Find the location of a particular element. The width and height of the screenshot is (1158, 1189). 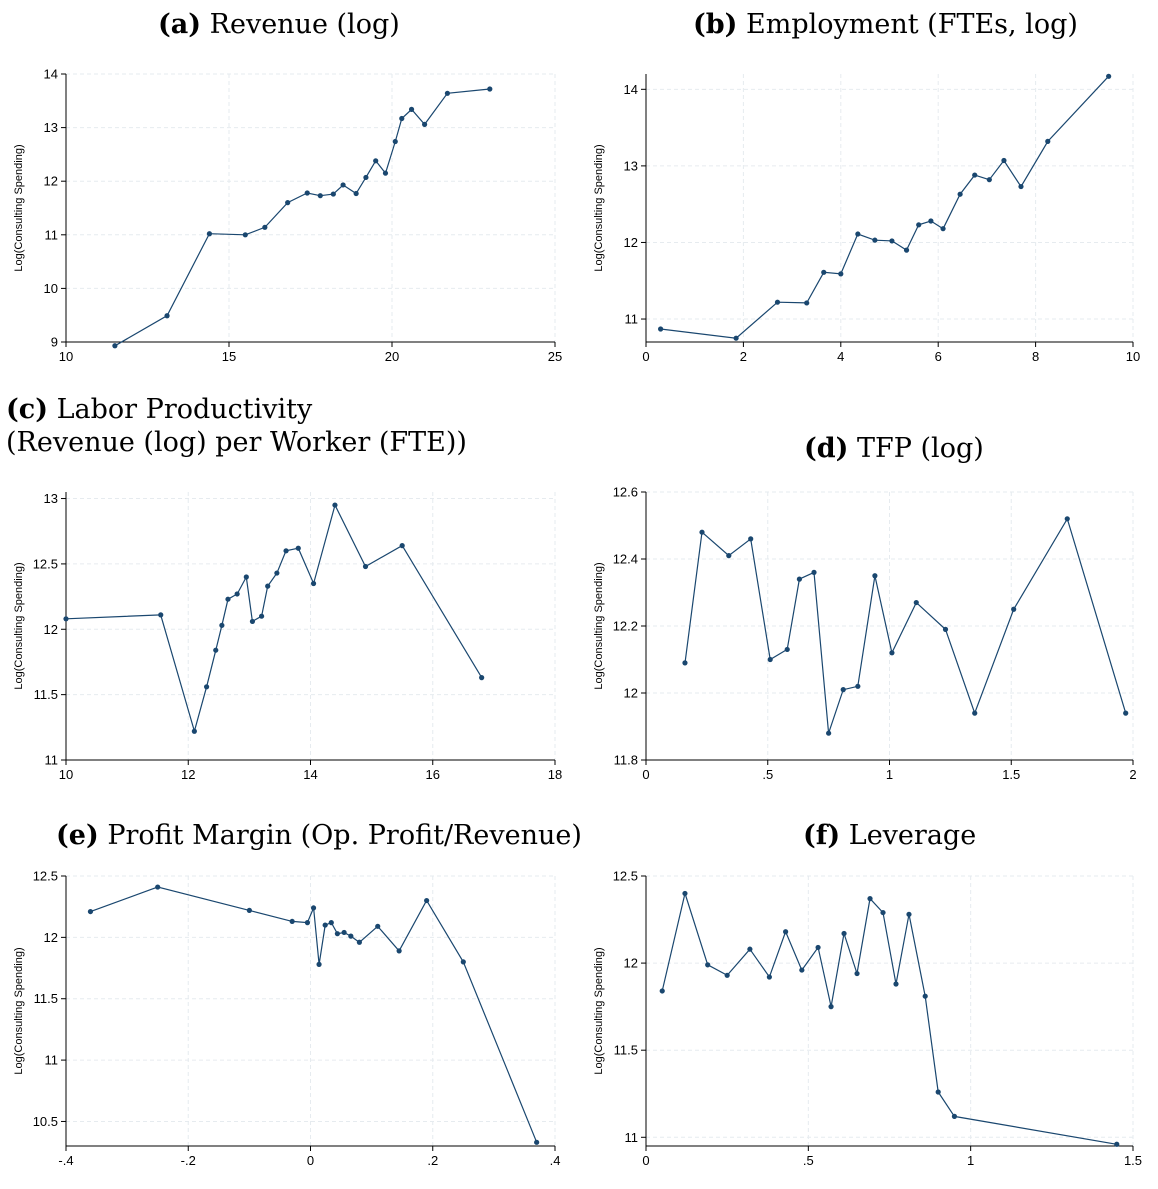

y-tick-label: 12.5 is located at coordinates (45, 563).